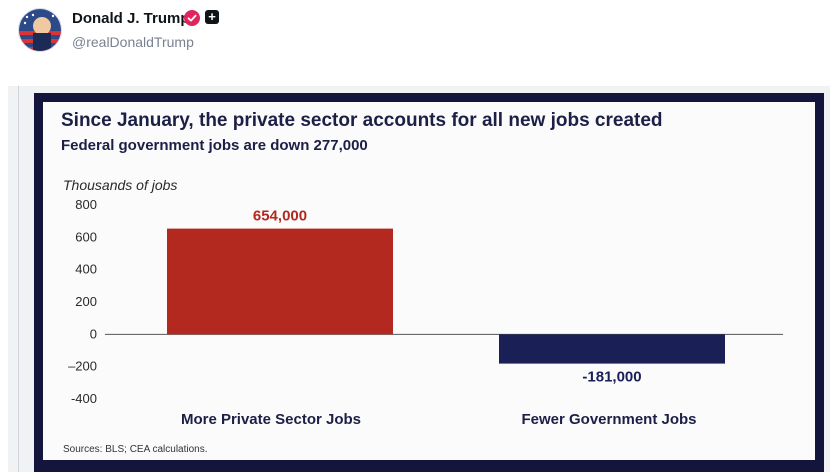 Image resolution: width=838 pixels, height=472 pixels. Describe the element at coordinates (214, 145) in the screenshot. I see `chart-subtitle: Federal government jobs are down 277,000` at that location.